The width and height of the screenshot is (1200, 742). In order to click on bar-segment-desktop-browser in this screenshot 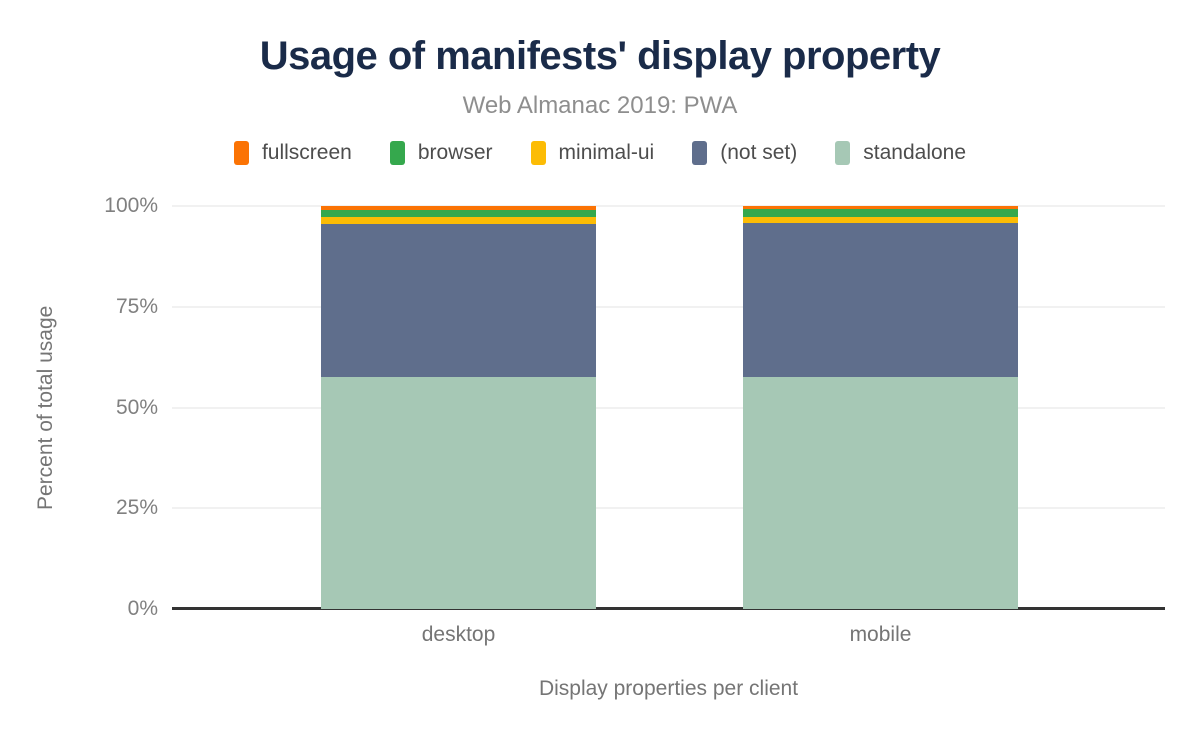, I will do `click(458, 213)`.